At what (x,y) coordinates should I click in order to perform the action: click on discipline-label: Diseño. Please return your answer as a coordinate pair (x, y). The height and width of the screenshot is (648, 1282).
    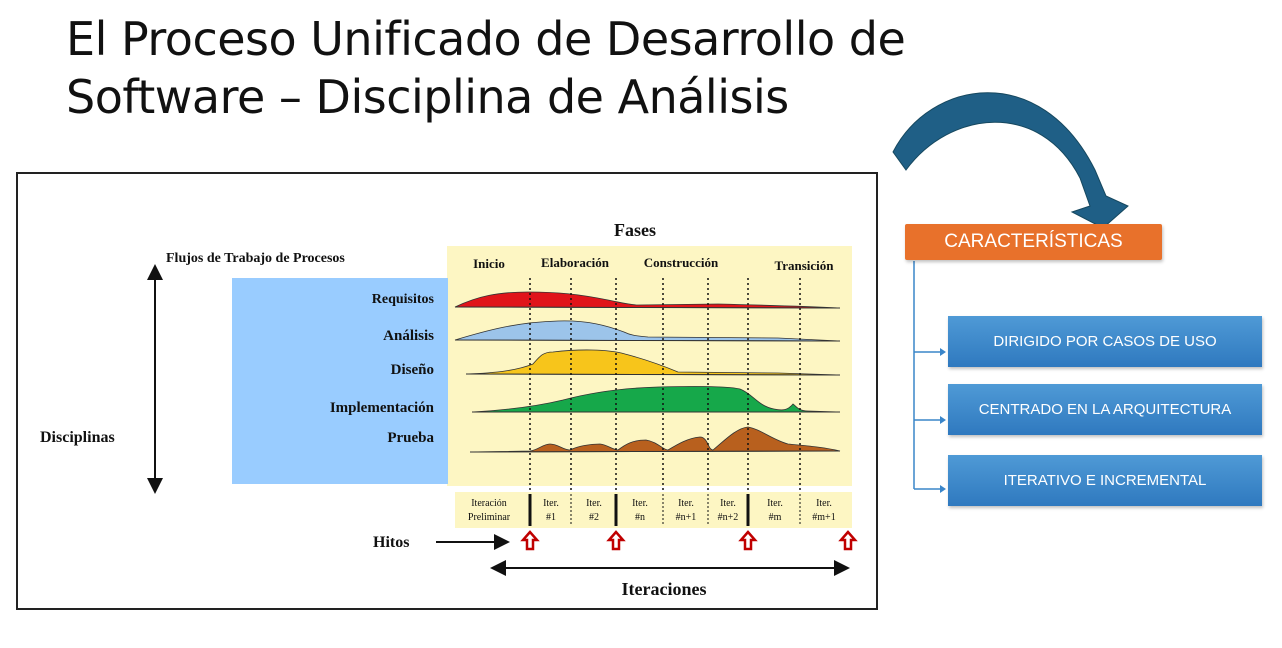
    Looking at the image, I should click on (412, 370).